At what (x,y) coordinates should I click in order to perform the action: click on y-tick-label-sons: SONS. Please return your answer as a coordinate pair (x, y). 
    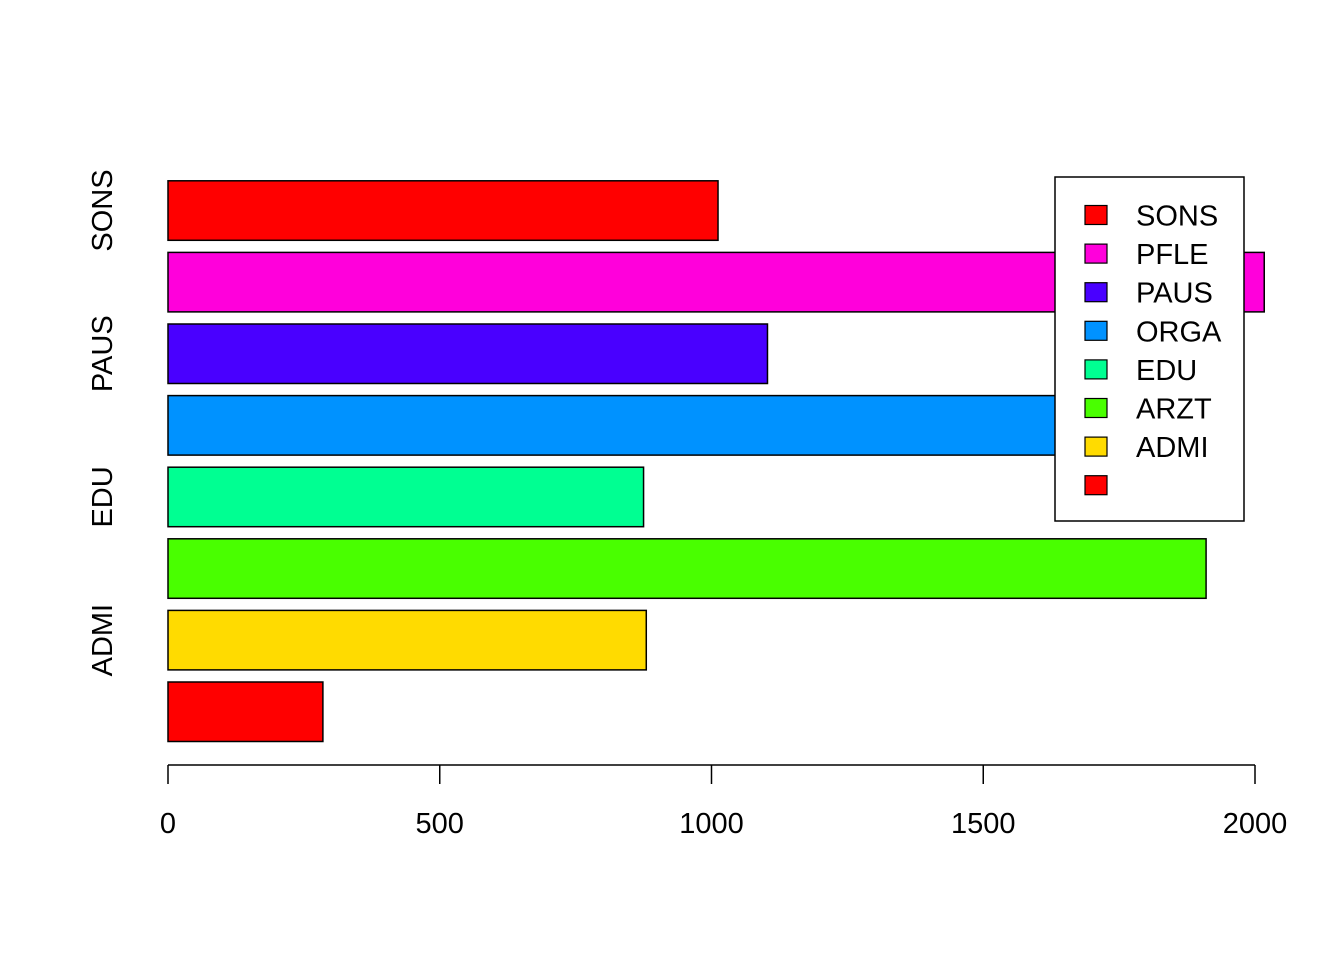
    Looking at the image, I should click on (103, 210).